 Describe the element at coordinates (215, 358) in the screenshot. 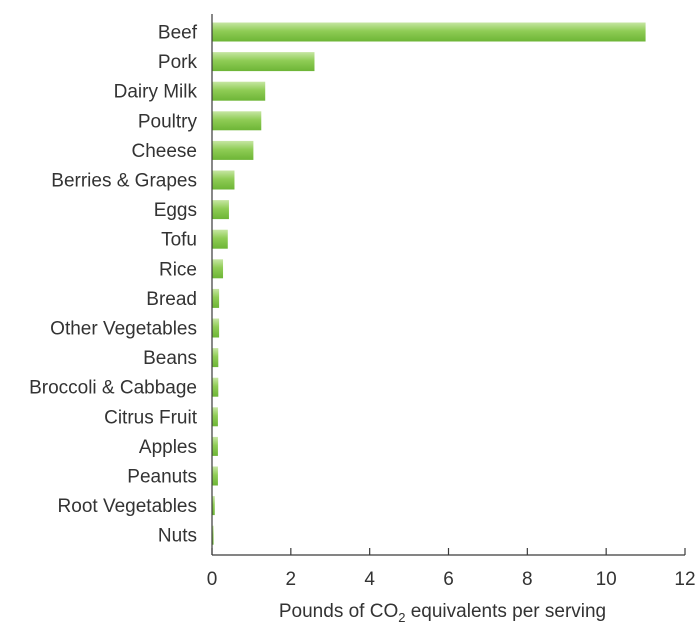

I see `bar-beans` at that location.